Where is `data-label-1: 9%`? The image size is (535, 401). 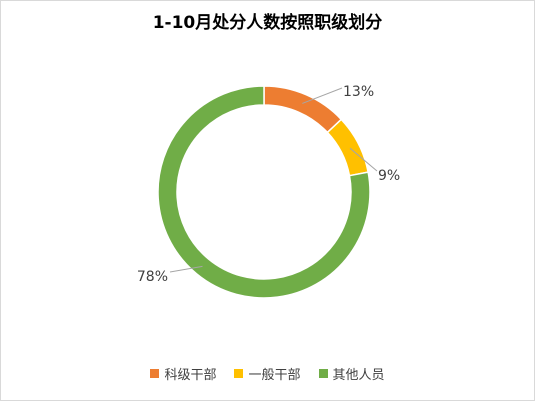
data-label-1: 9% is located at coordinates (389, 176).